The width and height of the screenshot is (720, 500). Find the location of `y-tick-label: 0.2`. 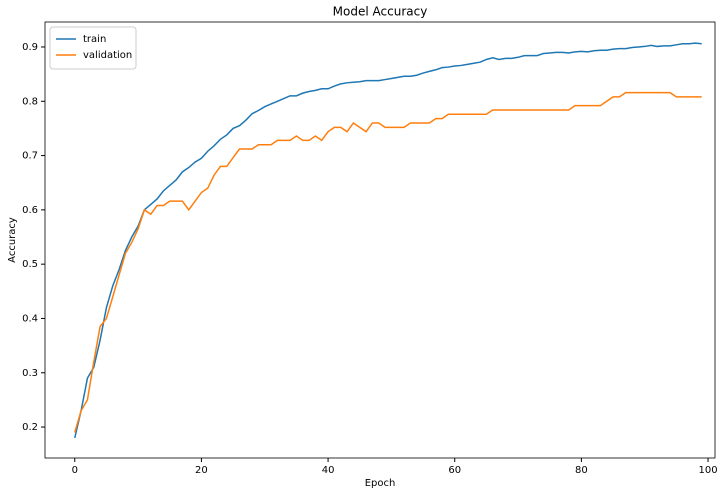

y-tick-label: 0.2 is located at coordinates (30, 427).